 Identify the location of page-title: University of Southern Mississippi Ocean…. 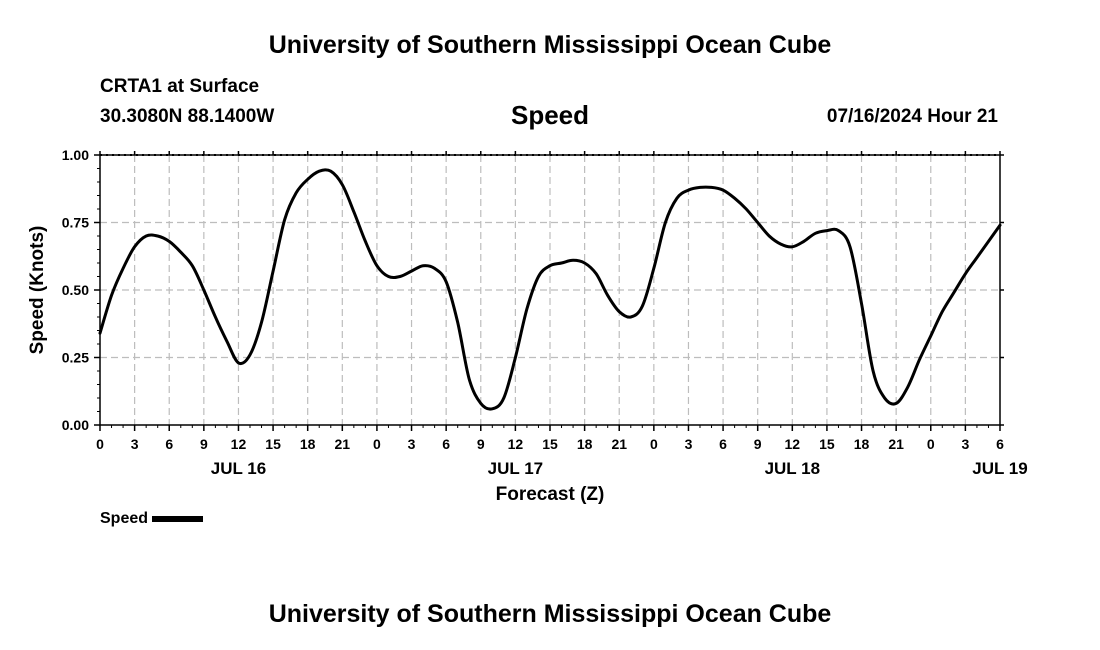
(550, 45).